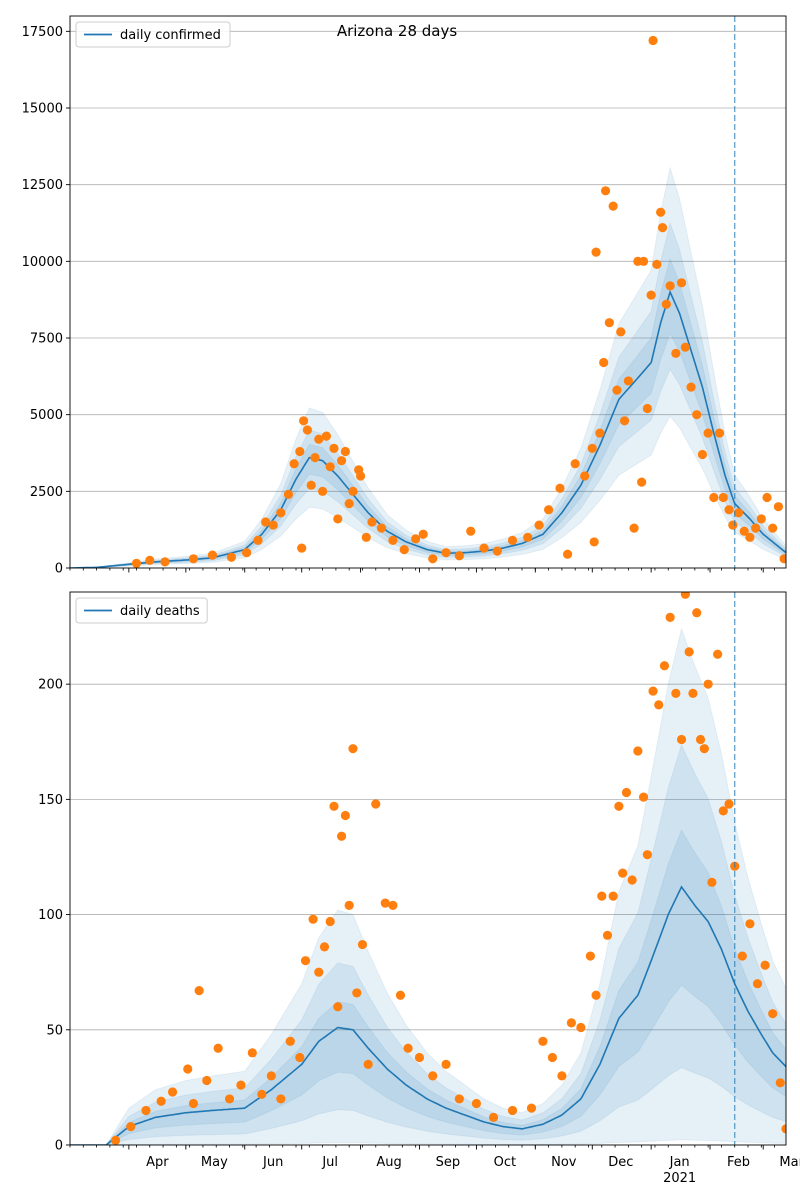 The height and width of the screenshot is (1200, 800). What do you see at coordinates (679, 1162) in the screenshot?
I see `x-tick-label: Jan` at bounding box center [679, 1162].